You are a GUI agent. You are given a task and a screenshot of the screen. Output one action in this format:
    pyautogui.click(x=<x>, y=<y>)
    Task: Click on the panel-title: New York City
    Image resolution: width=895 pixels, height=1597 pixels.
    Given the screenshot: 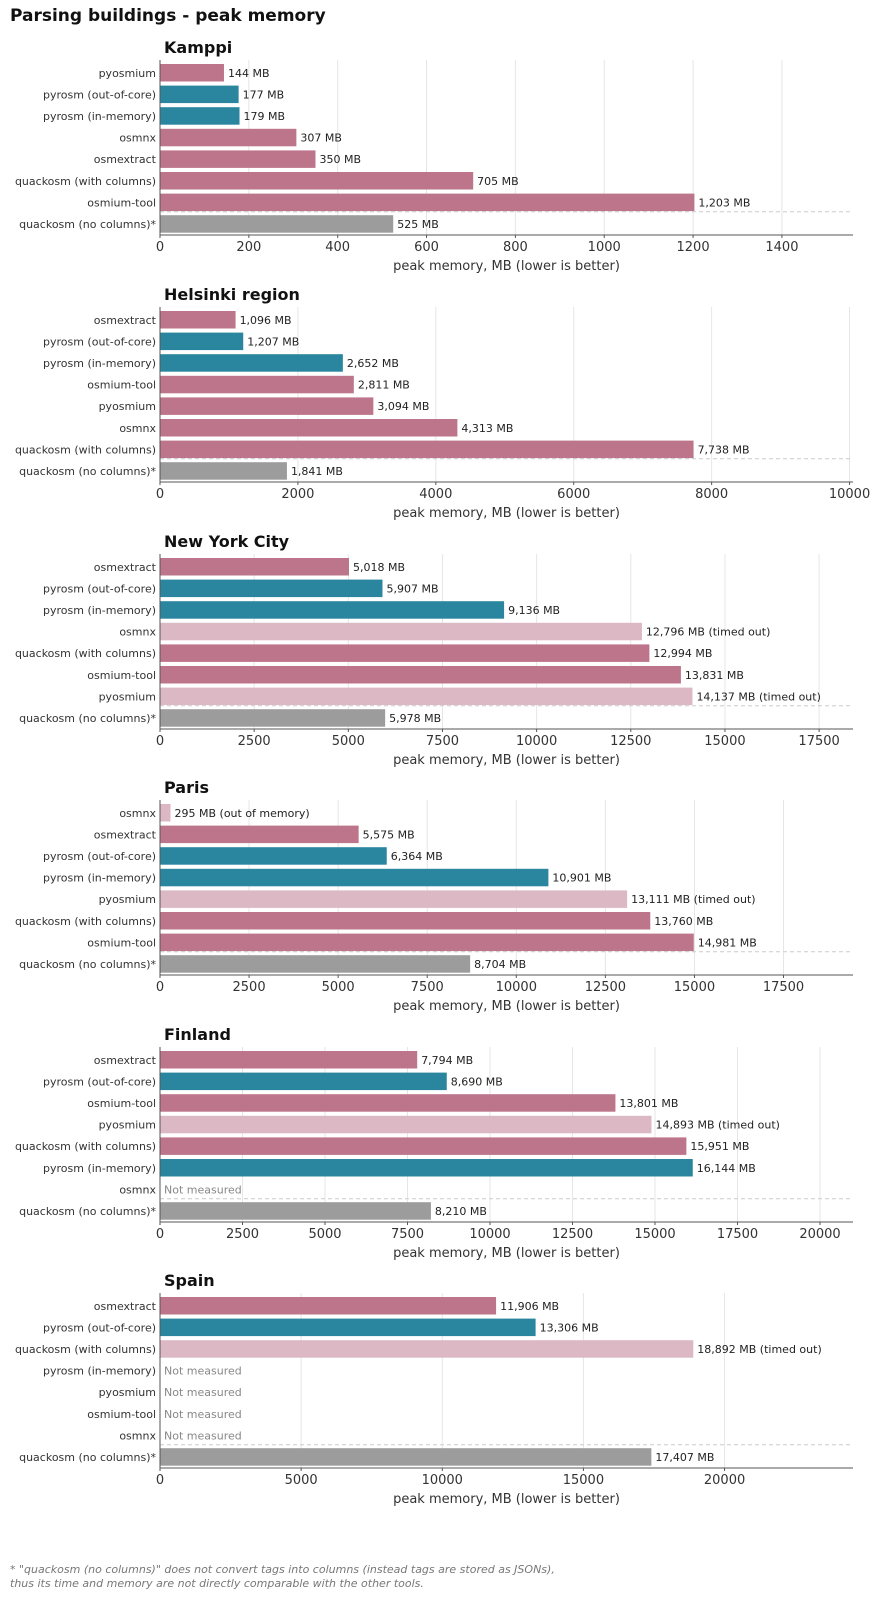 What is the action you would take?
    pyautogui.click(x=227, y=541)
    